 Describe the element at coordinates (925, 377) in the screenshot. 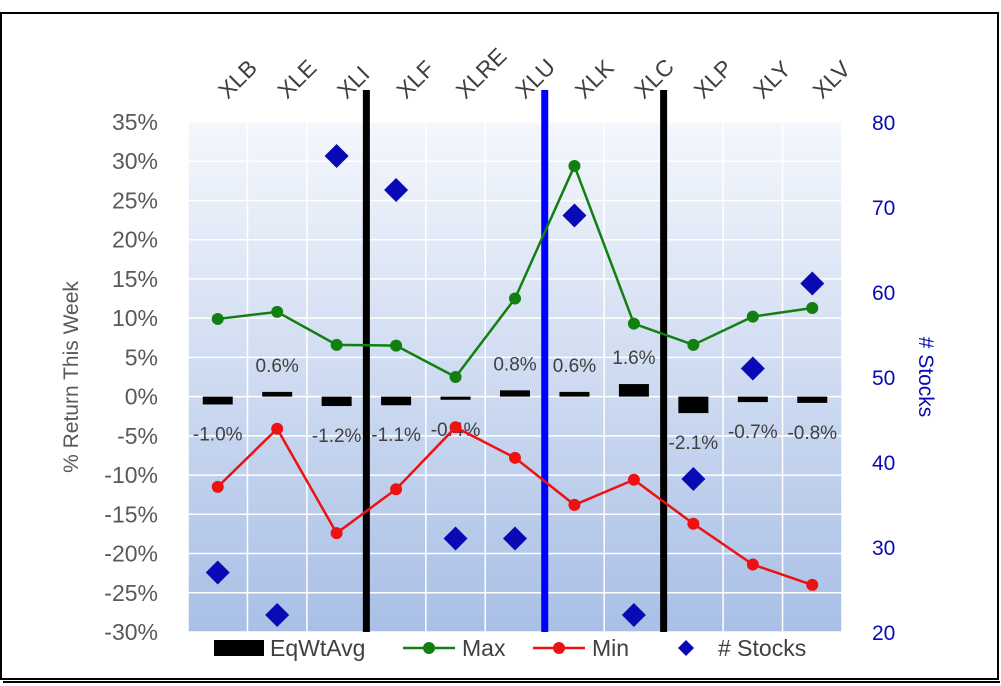

I see `right-axis-title: # Stocks` at that location.